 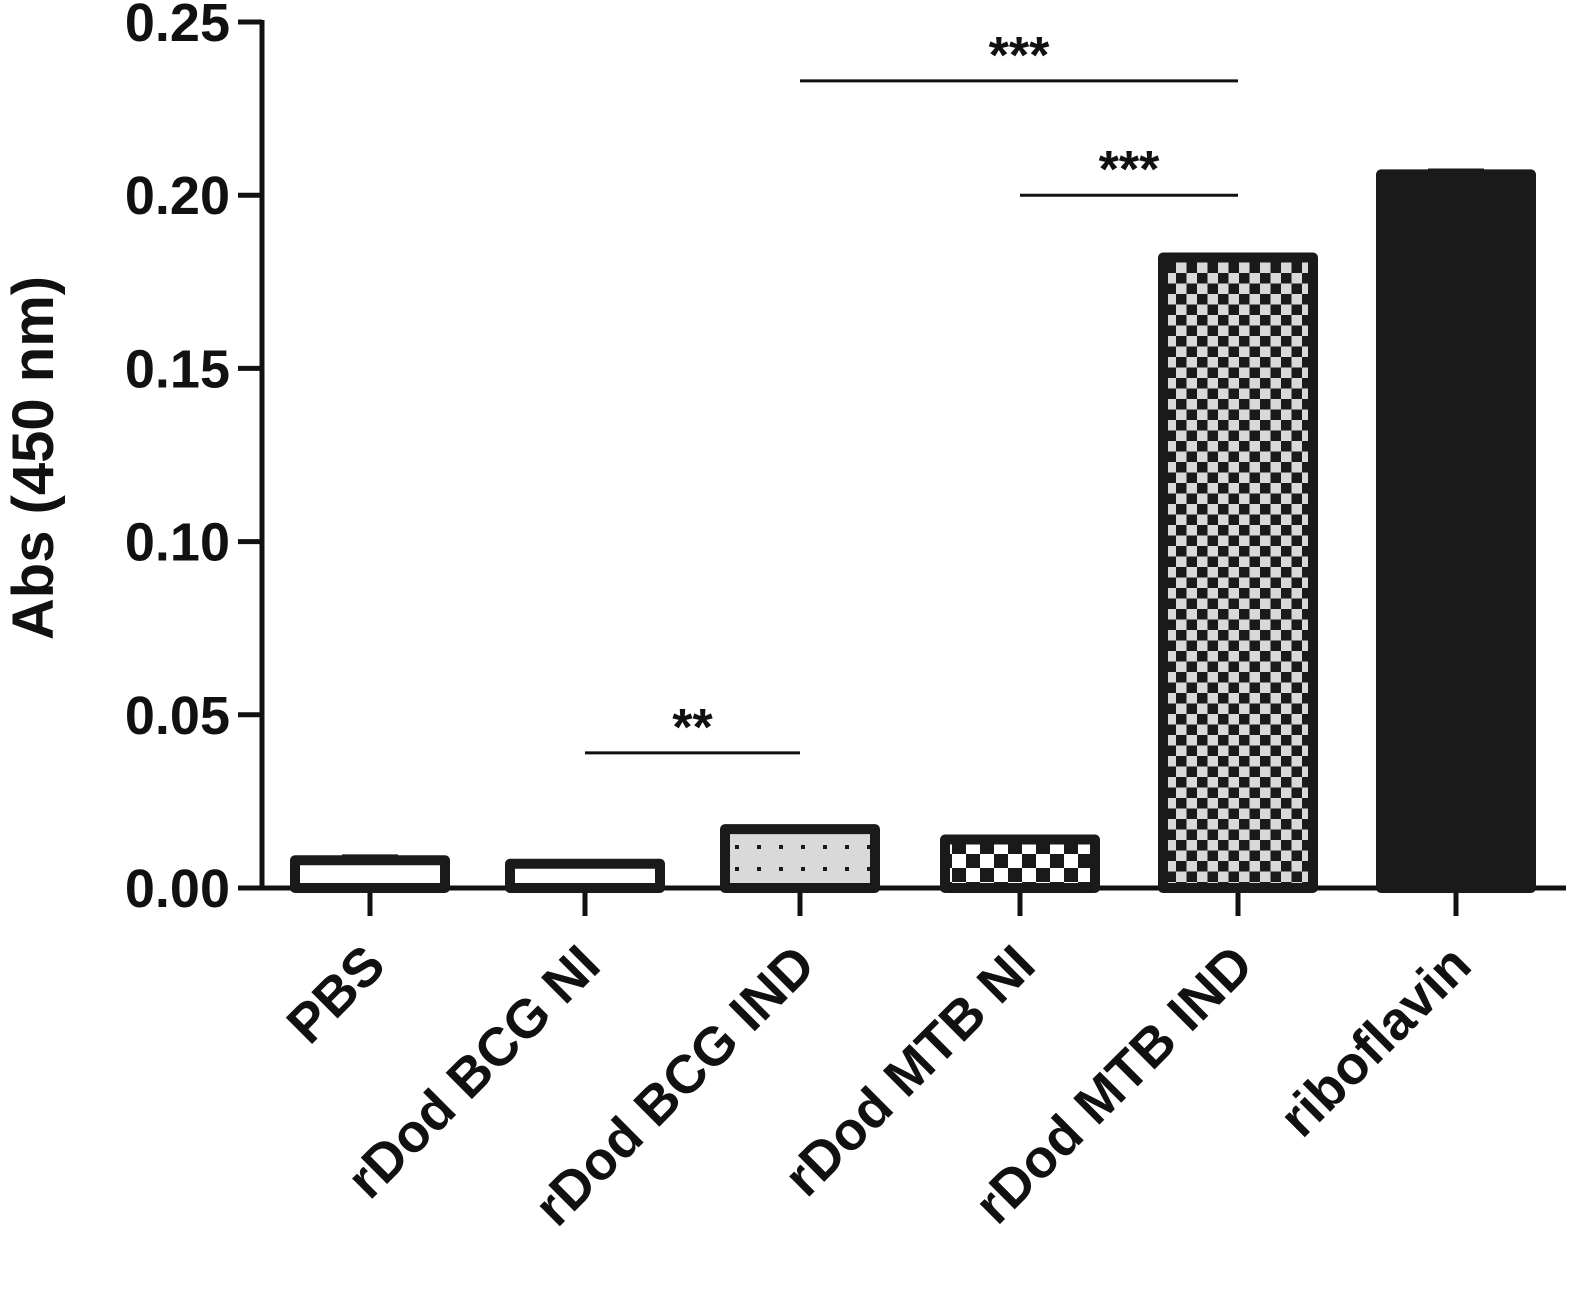 I want to click on x-tick-label: PBS, so click(x=336, y=994).